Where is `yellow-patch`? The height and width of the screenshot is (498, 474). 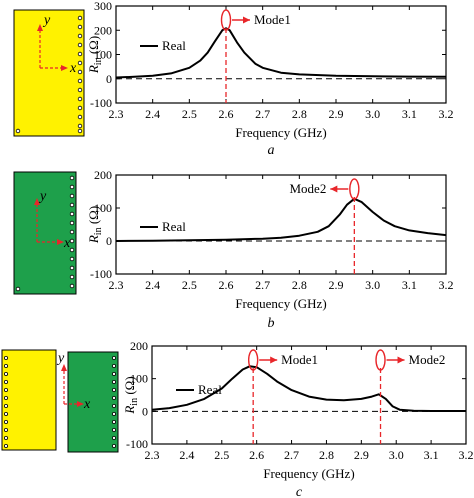 yellow-patch is located at coordinates (49, 73).